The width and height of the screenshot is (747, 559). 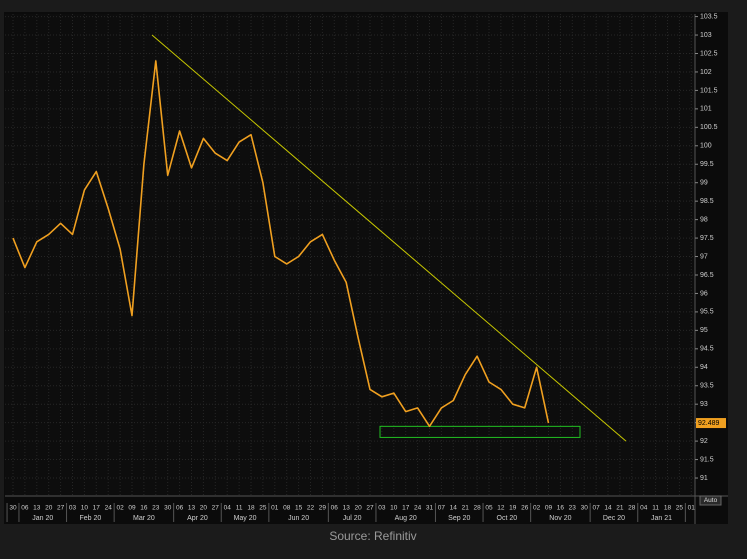 I want to click on y-tick-label: 91.5, so click(x=707, y=459).